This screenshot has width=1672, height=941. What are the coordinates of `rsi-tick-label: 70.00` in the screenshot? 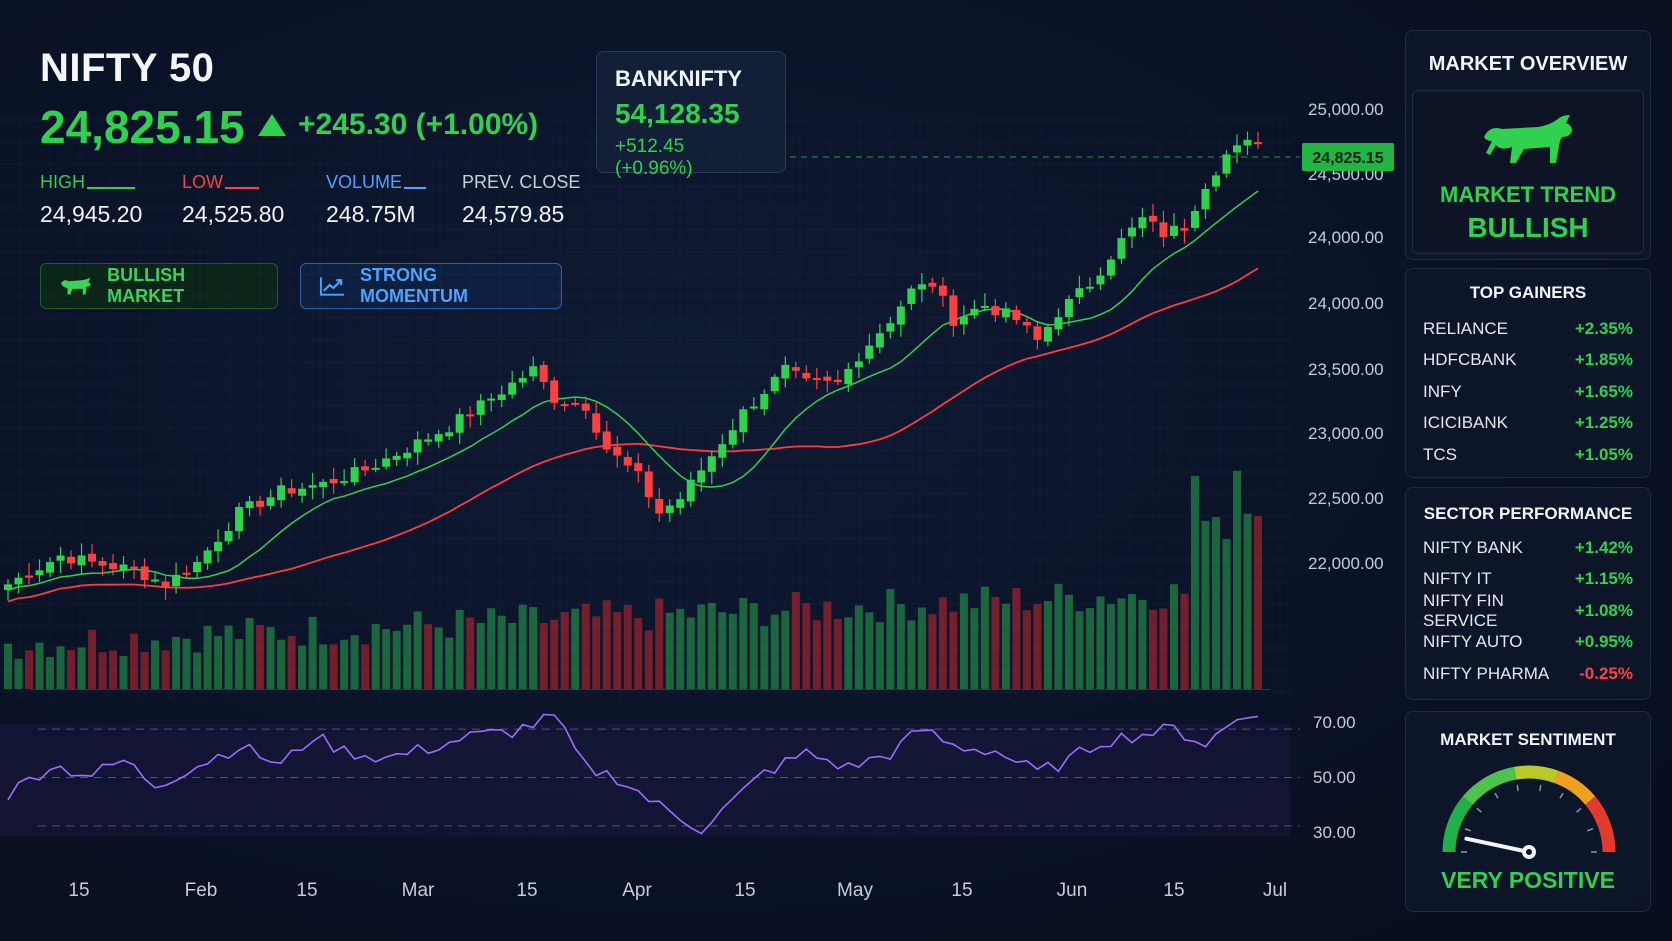 It's located at (1334, 722).